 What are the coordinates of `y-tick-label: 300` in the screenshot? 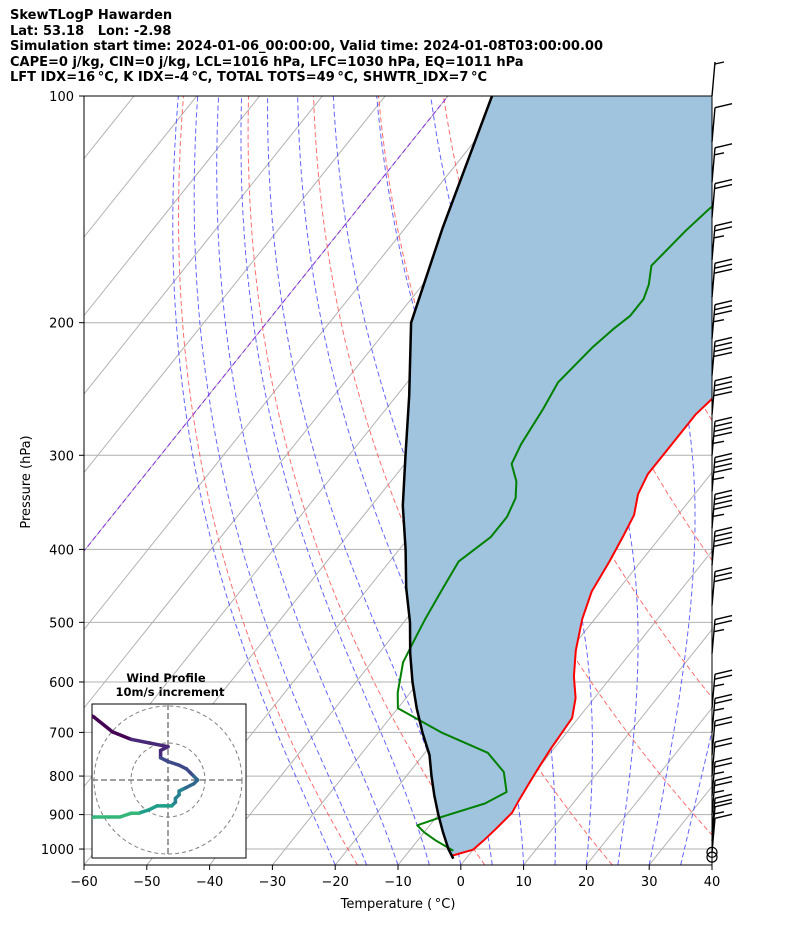 It's located at (61, 456).